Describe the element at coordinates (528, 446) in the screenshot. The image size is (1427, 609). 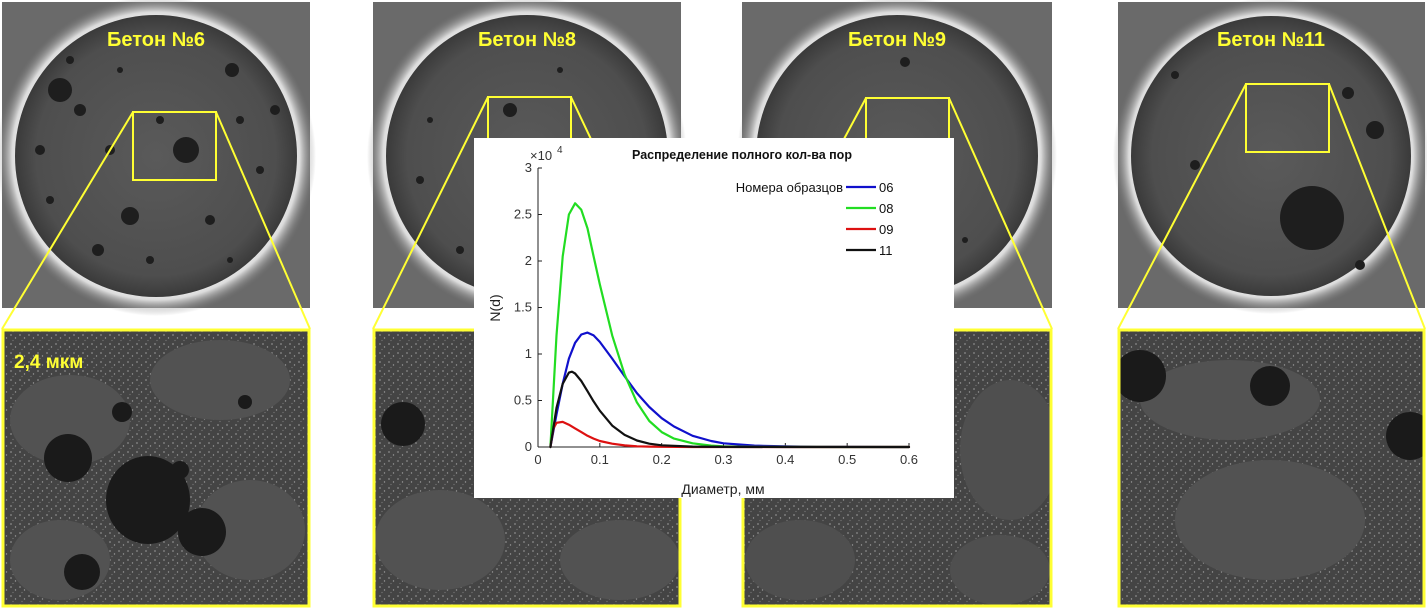
I see `y-tick-label: 0` at that location.